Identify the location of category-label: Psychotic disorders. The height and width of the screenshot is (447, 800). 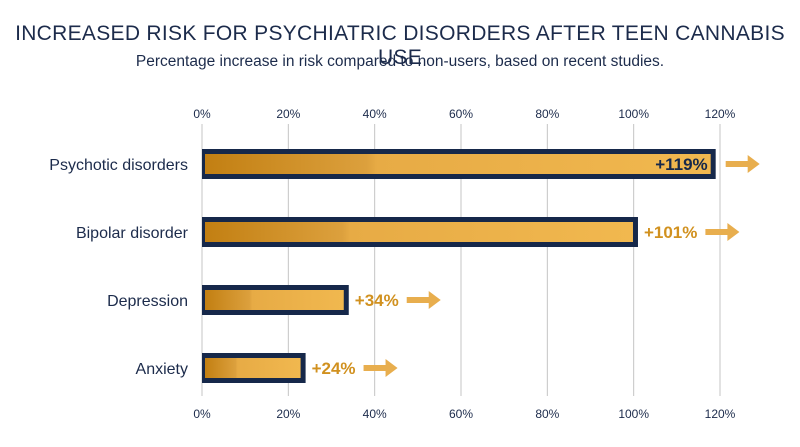
(118, 165).